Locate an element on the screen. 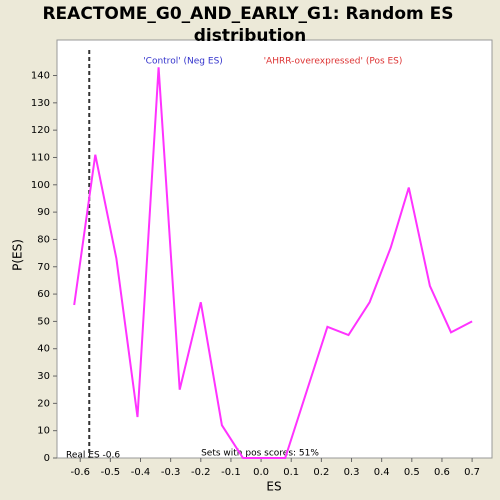 The width and height of the screenshot is (500, 500). y-axis-label: P(ES) is located at coordinates (18, 255).